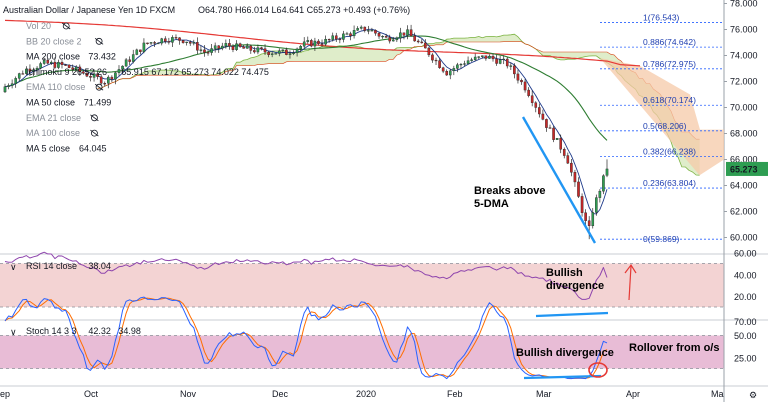 This screenshot has height=402, width=768. What do you see at coordinates (98, 103) in the screenshot?
I see `indicator-value: 71.499` at bounding box center [98, 103].